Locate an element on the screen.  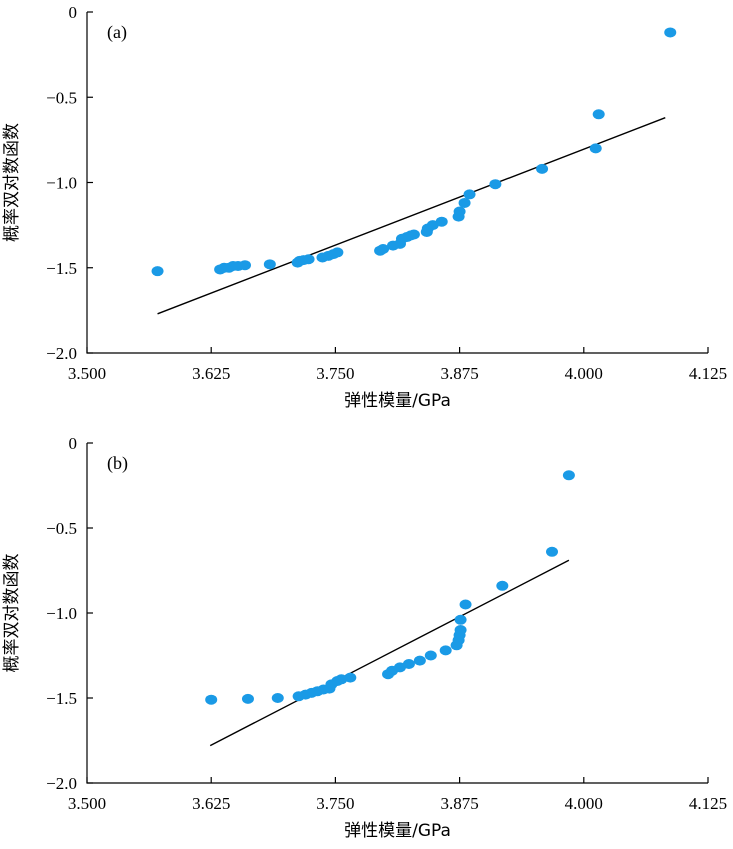
panel-label: (b) is located at coordinates (117, 463).